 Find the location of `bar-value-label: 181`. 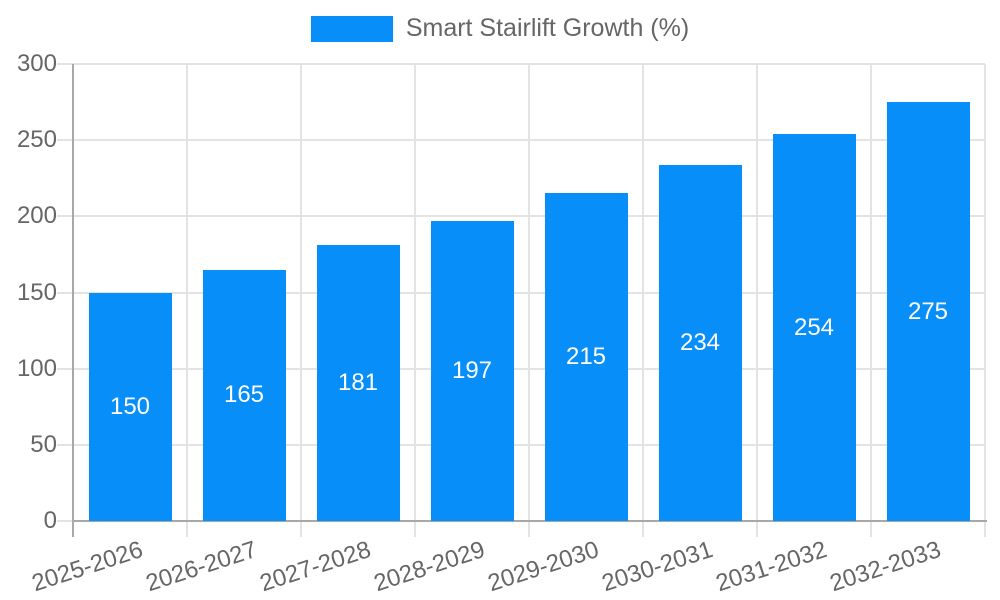

bar-value-label: 181 is located at coordinates (358, 383).